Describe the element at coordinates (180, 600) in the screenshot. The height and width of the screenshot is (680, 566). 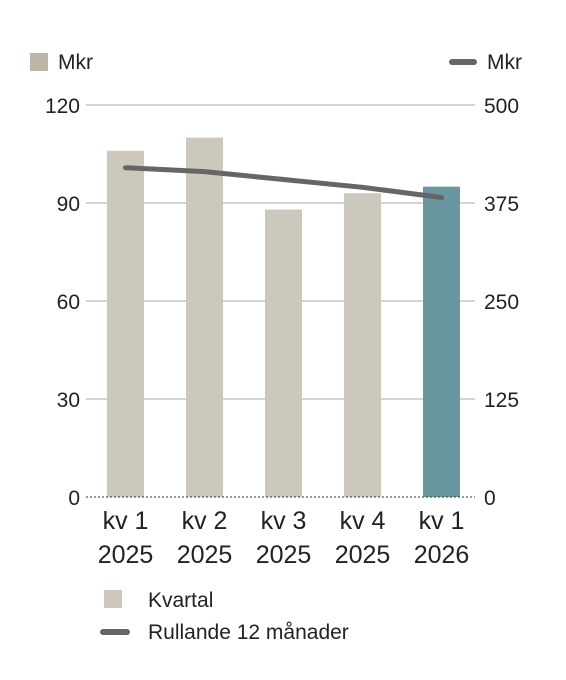
I see `legend-kvartal-label: Kvartal` at that location.